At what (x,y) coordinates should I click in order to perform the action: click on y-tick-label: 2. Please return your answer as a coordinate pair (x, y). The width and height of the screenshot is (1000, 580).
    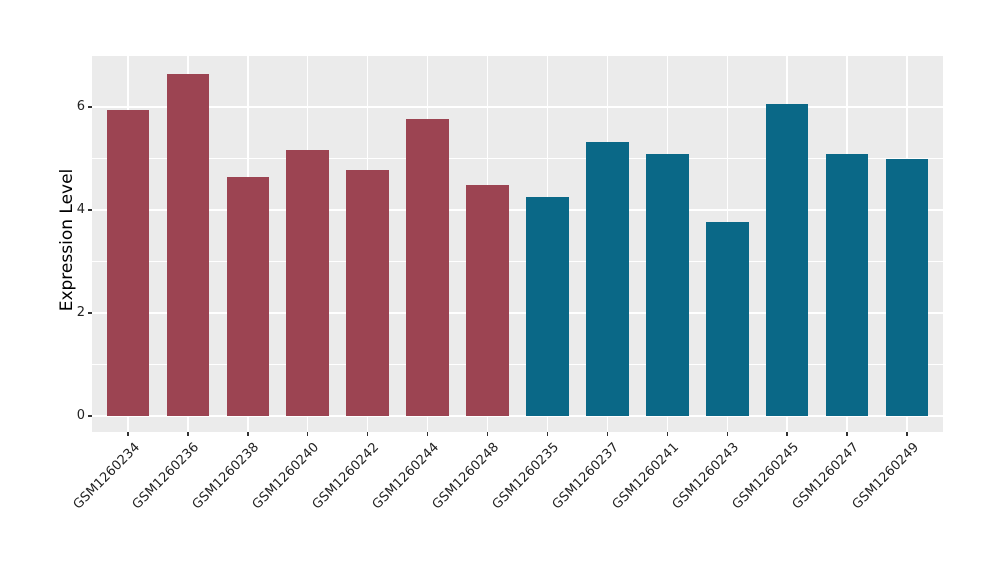
    Looking at the image, I should click on (80, 312).